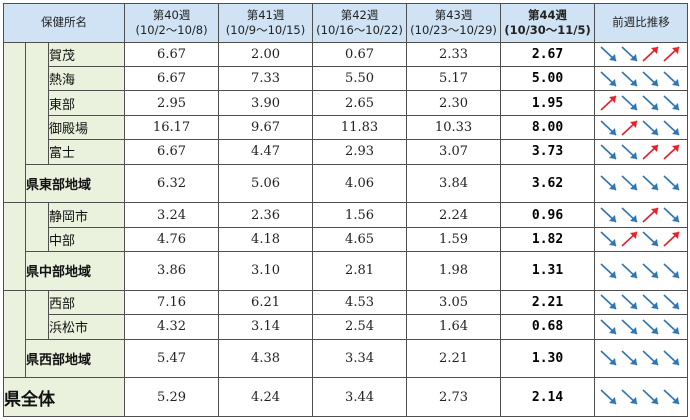  I want to click on cell-w41: 2.36, so click(266, 215).